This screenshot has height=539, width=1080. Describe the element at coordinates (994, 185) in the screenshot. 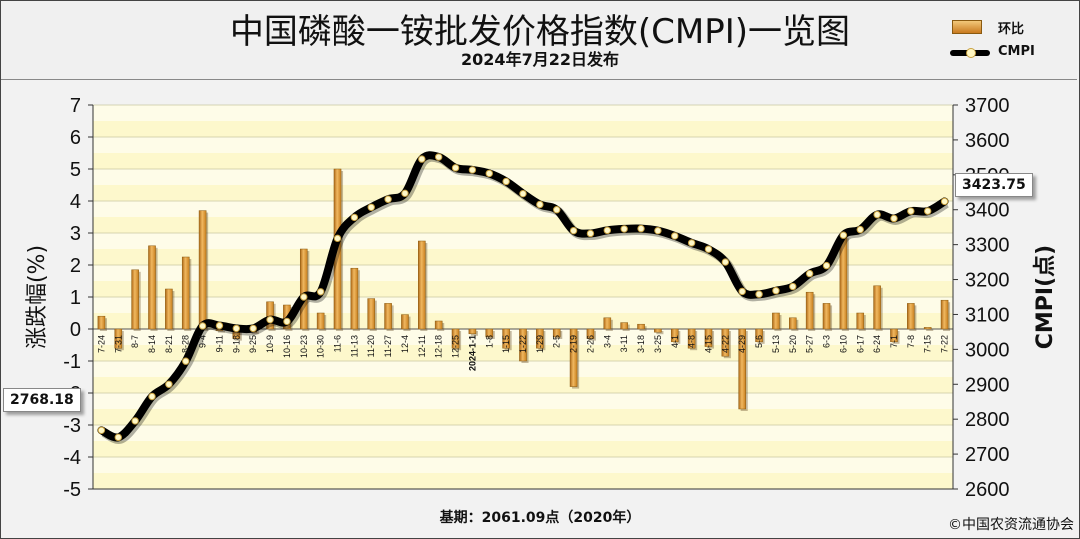

I see `last-value-callout: 3423.75` at that location.